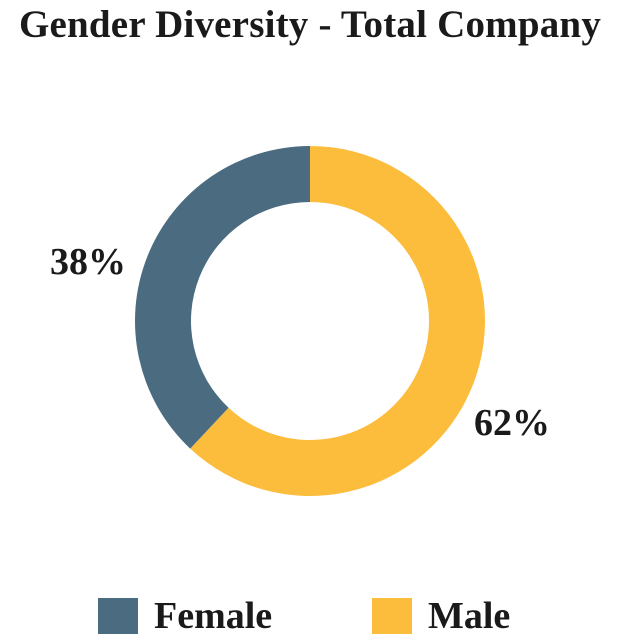 The image size is (620, 640). I want to click on legend: Female Male, so click(310, 616).